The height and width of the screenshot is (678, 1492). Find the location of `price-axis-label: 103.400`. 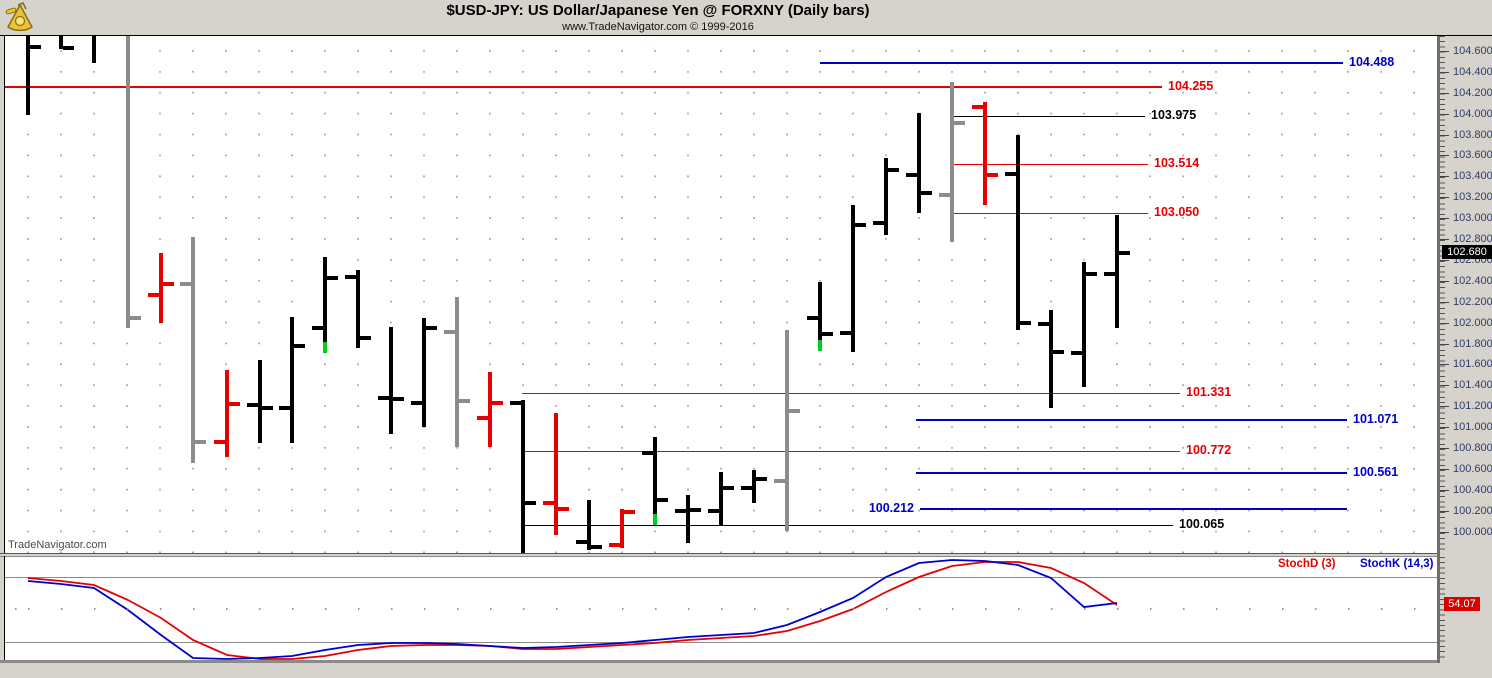

price-axis-label: 103.400 is located at coordinates (1472, 176).